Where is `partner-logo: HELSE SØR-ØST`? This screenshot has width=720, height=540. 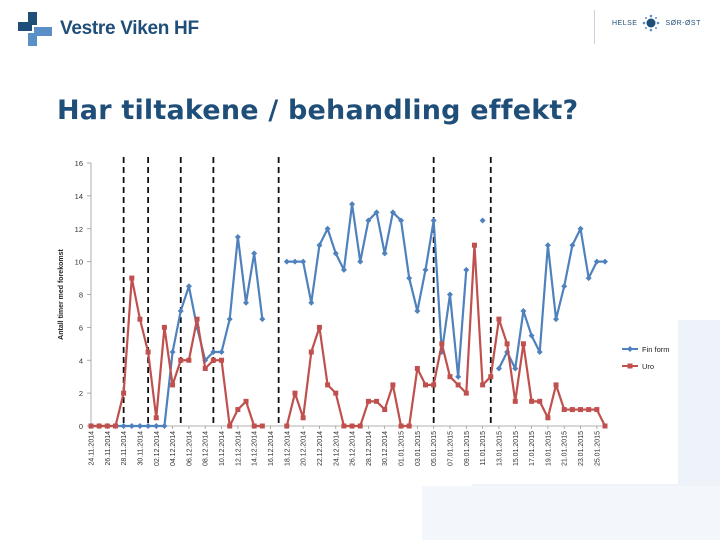 partner-logo: HELSE SØR-ØST is located at coordinates (656, 23).